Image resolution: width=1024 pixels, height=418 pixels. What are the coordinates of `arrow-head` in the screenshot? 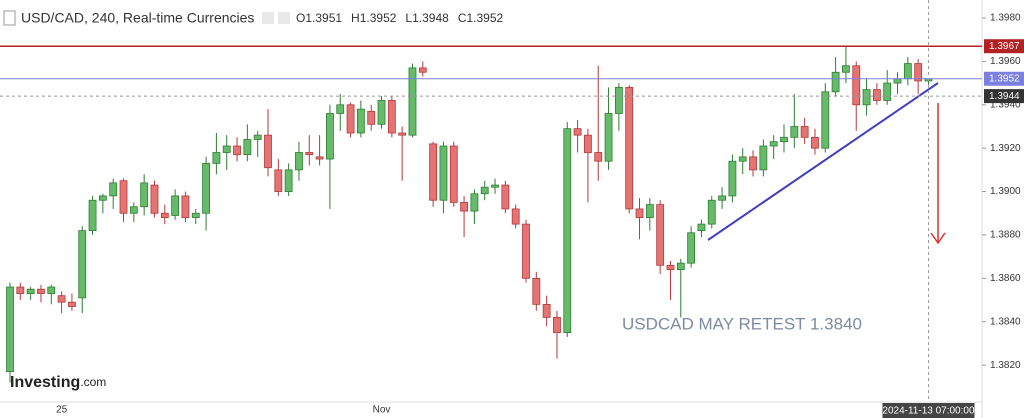 It's located at (938, 238).